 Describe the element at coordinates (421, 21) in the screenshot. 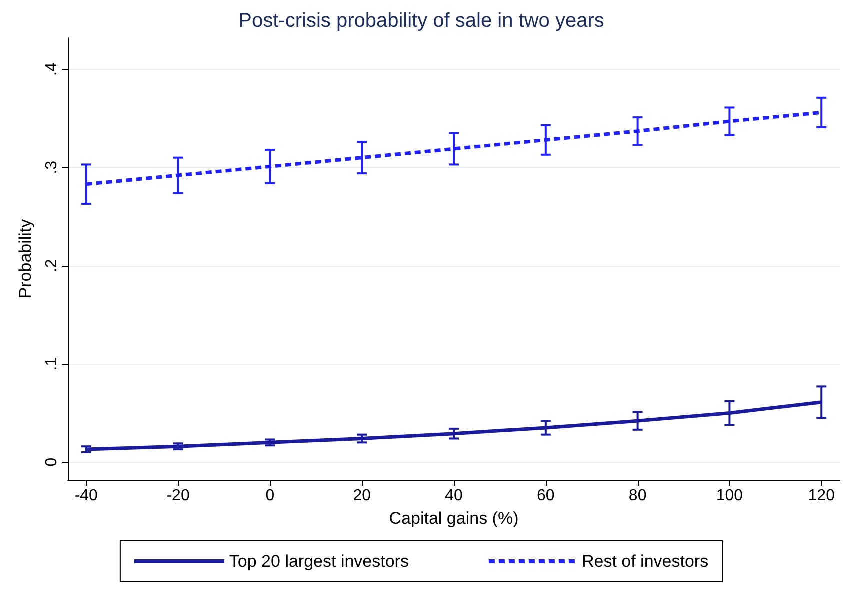

I see `chart-title: Post-crisis probability of sale in two years` at that location.